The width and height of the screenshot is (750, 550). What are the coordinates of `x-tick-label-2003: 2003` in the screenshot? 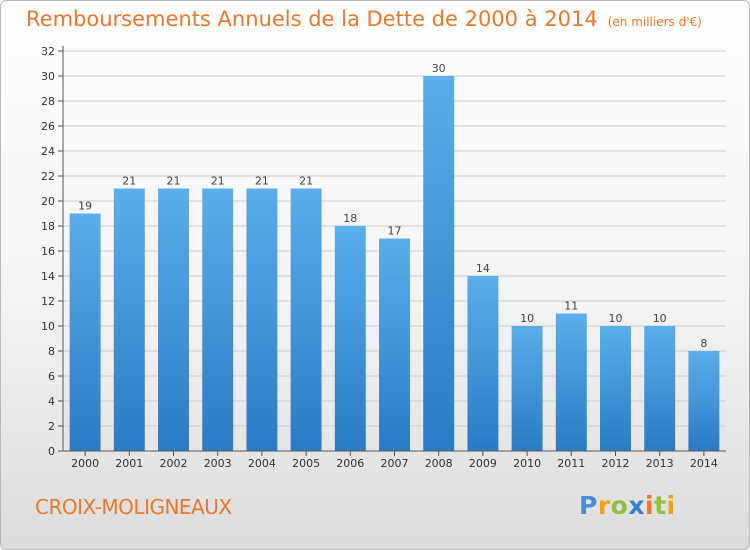 It's located at (218, 463).